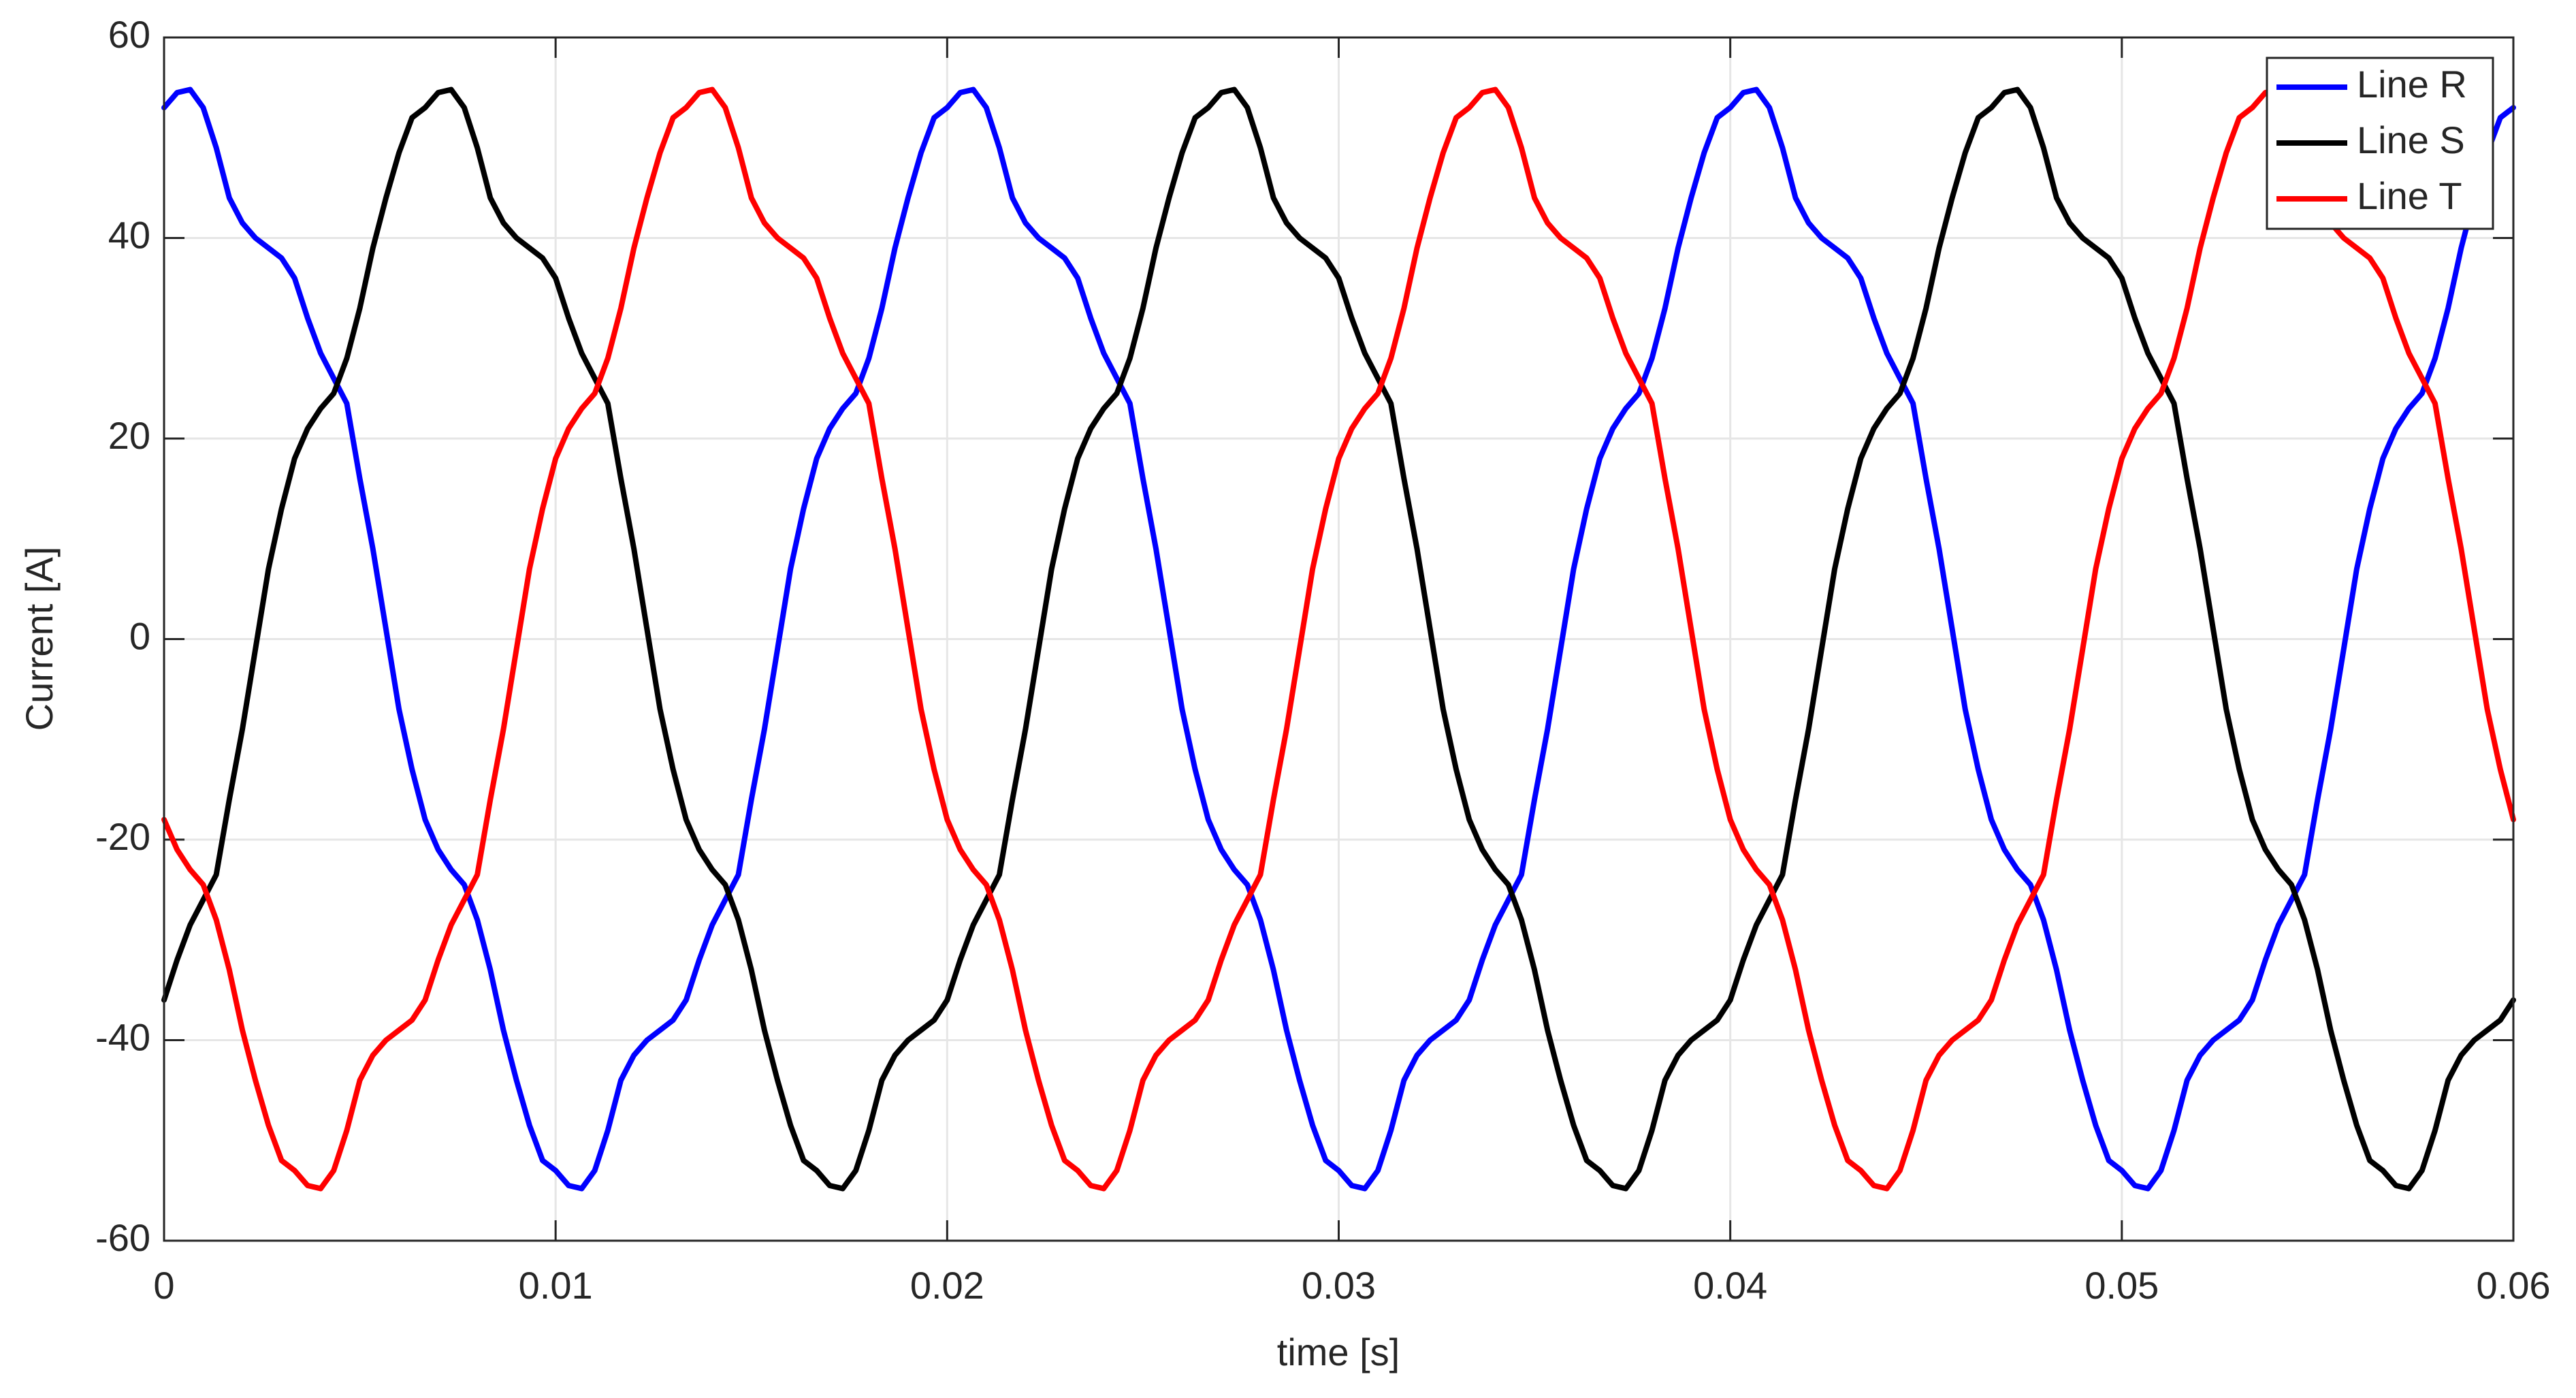  I want to click on y-tick-label: -40, so click(123, 1036).